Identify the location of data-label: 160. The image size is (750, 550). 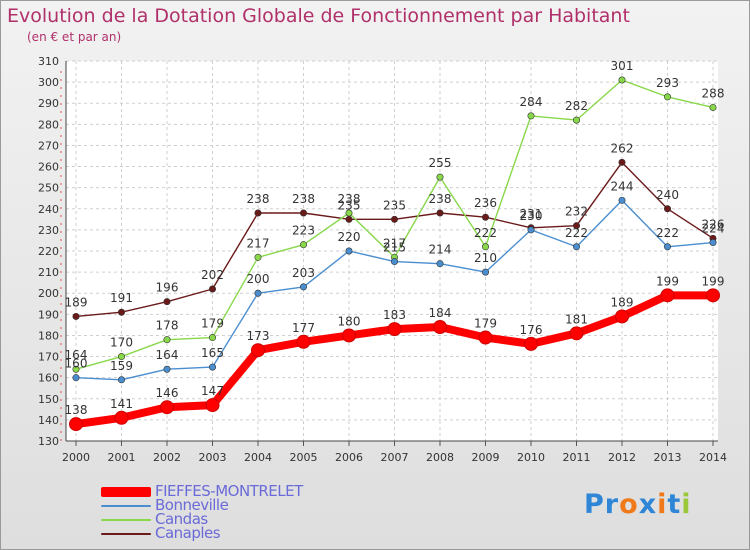
(76, 364).